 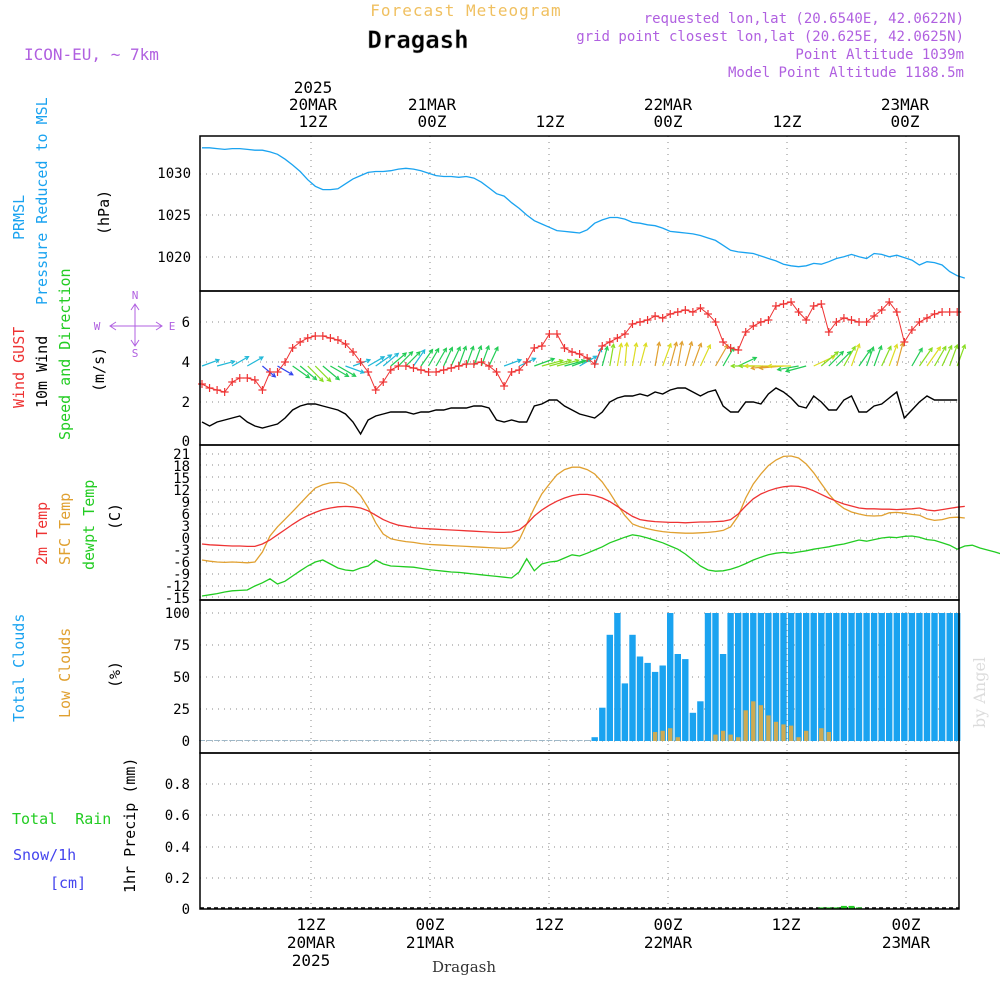 I want to click on compass-n: N, so click(x=135, y=295).